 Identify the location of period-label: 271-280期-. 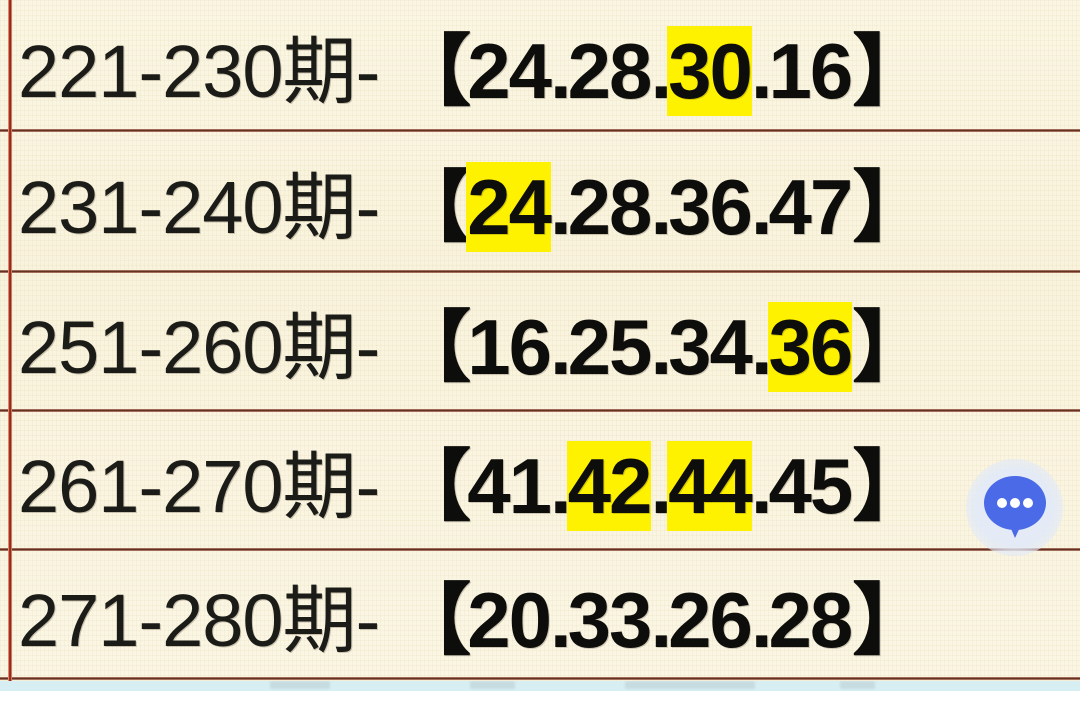
(199, 620).